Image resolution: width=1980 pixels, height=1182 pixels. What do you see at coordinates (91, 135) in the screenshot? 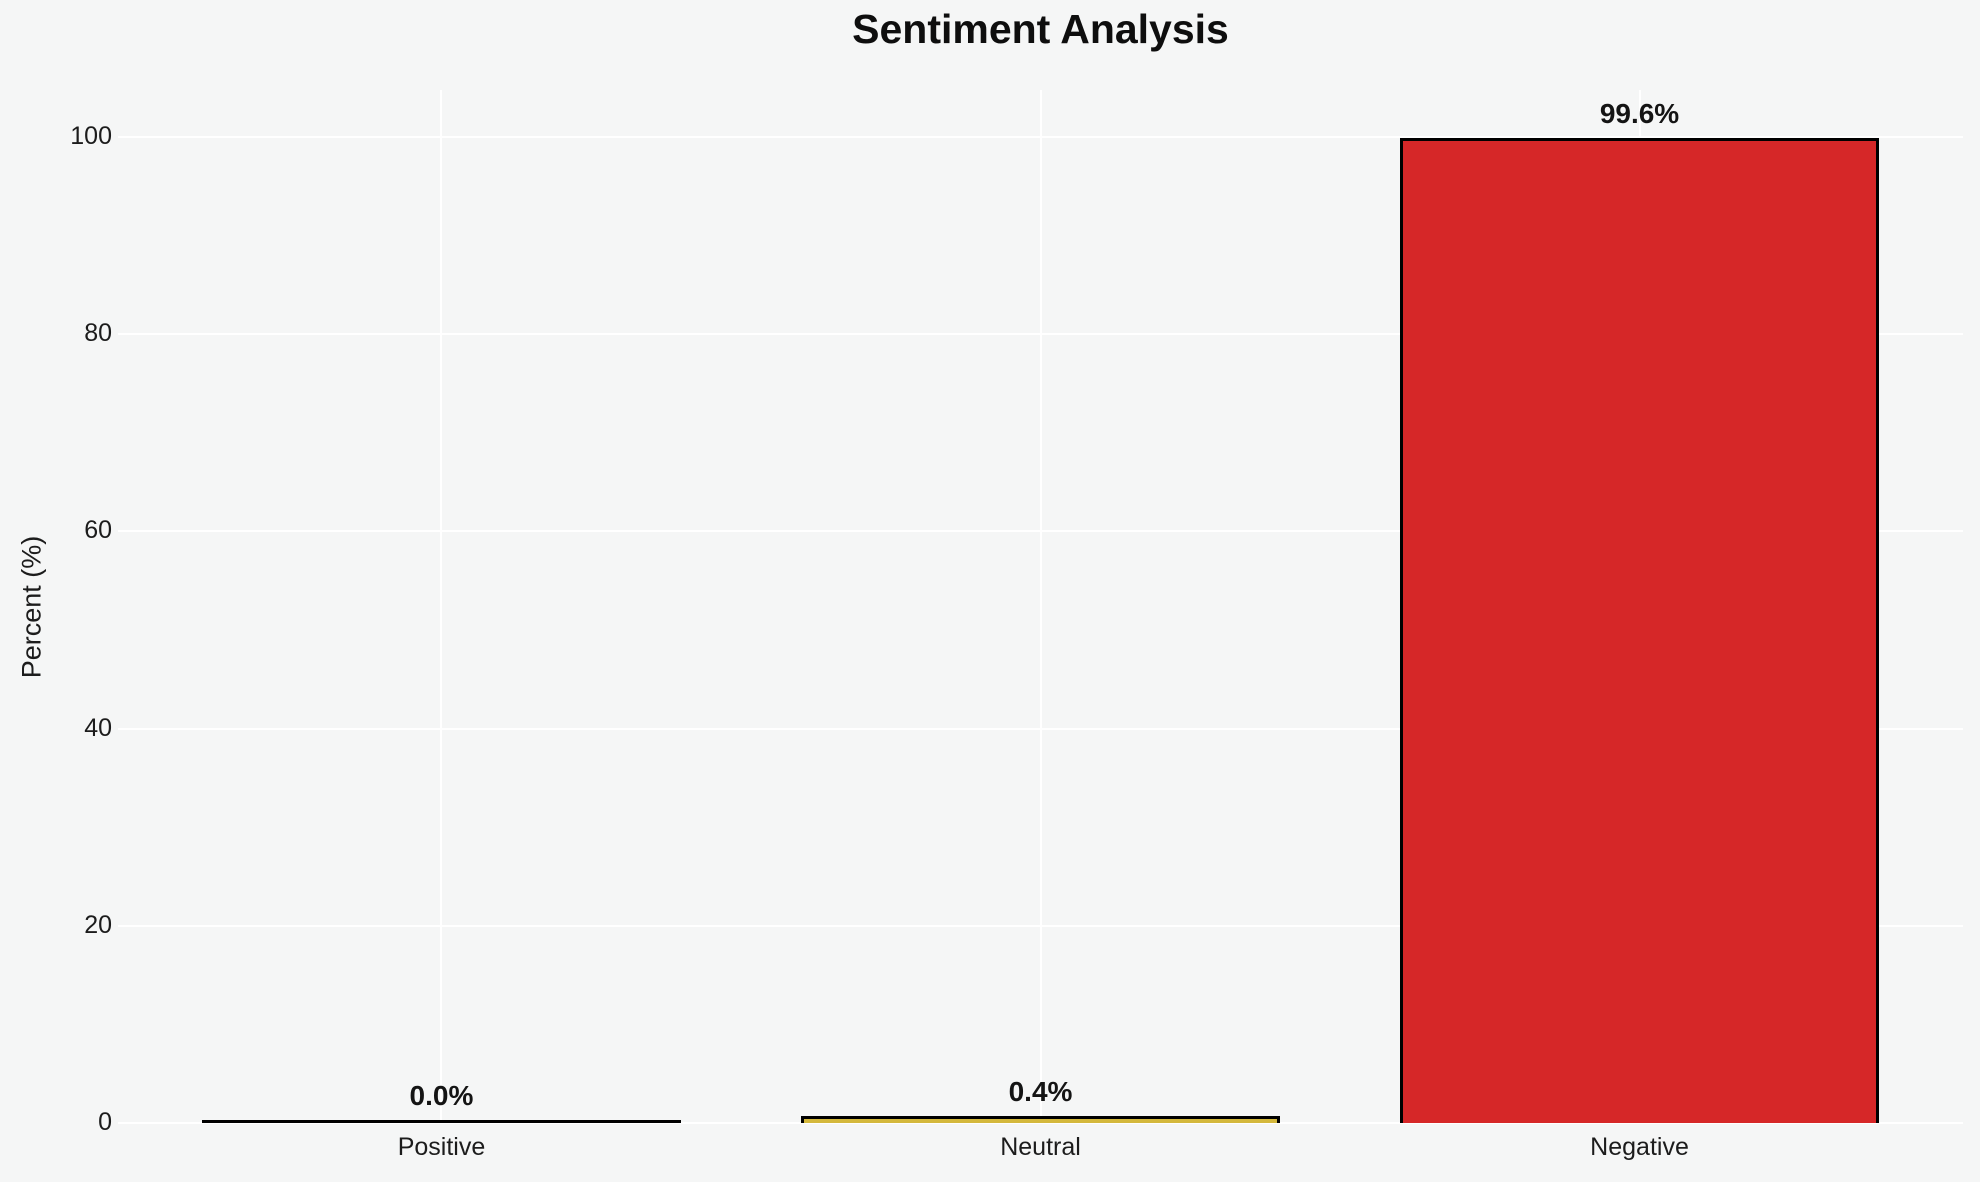
I see `y-tick-label: 100` at bounding box center [91, 135].